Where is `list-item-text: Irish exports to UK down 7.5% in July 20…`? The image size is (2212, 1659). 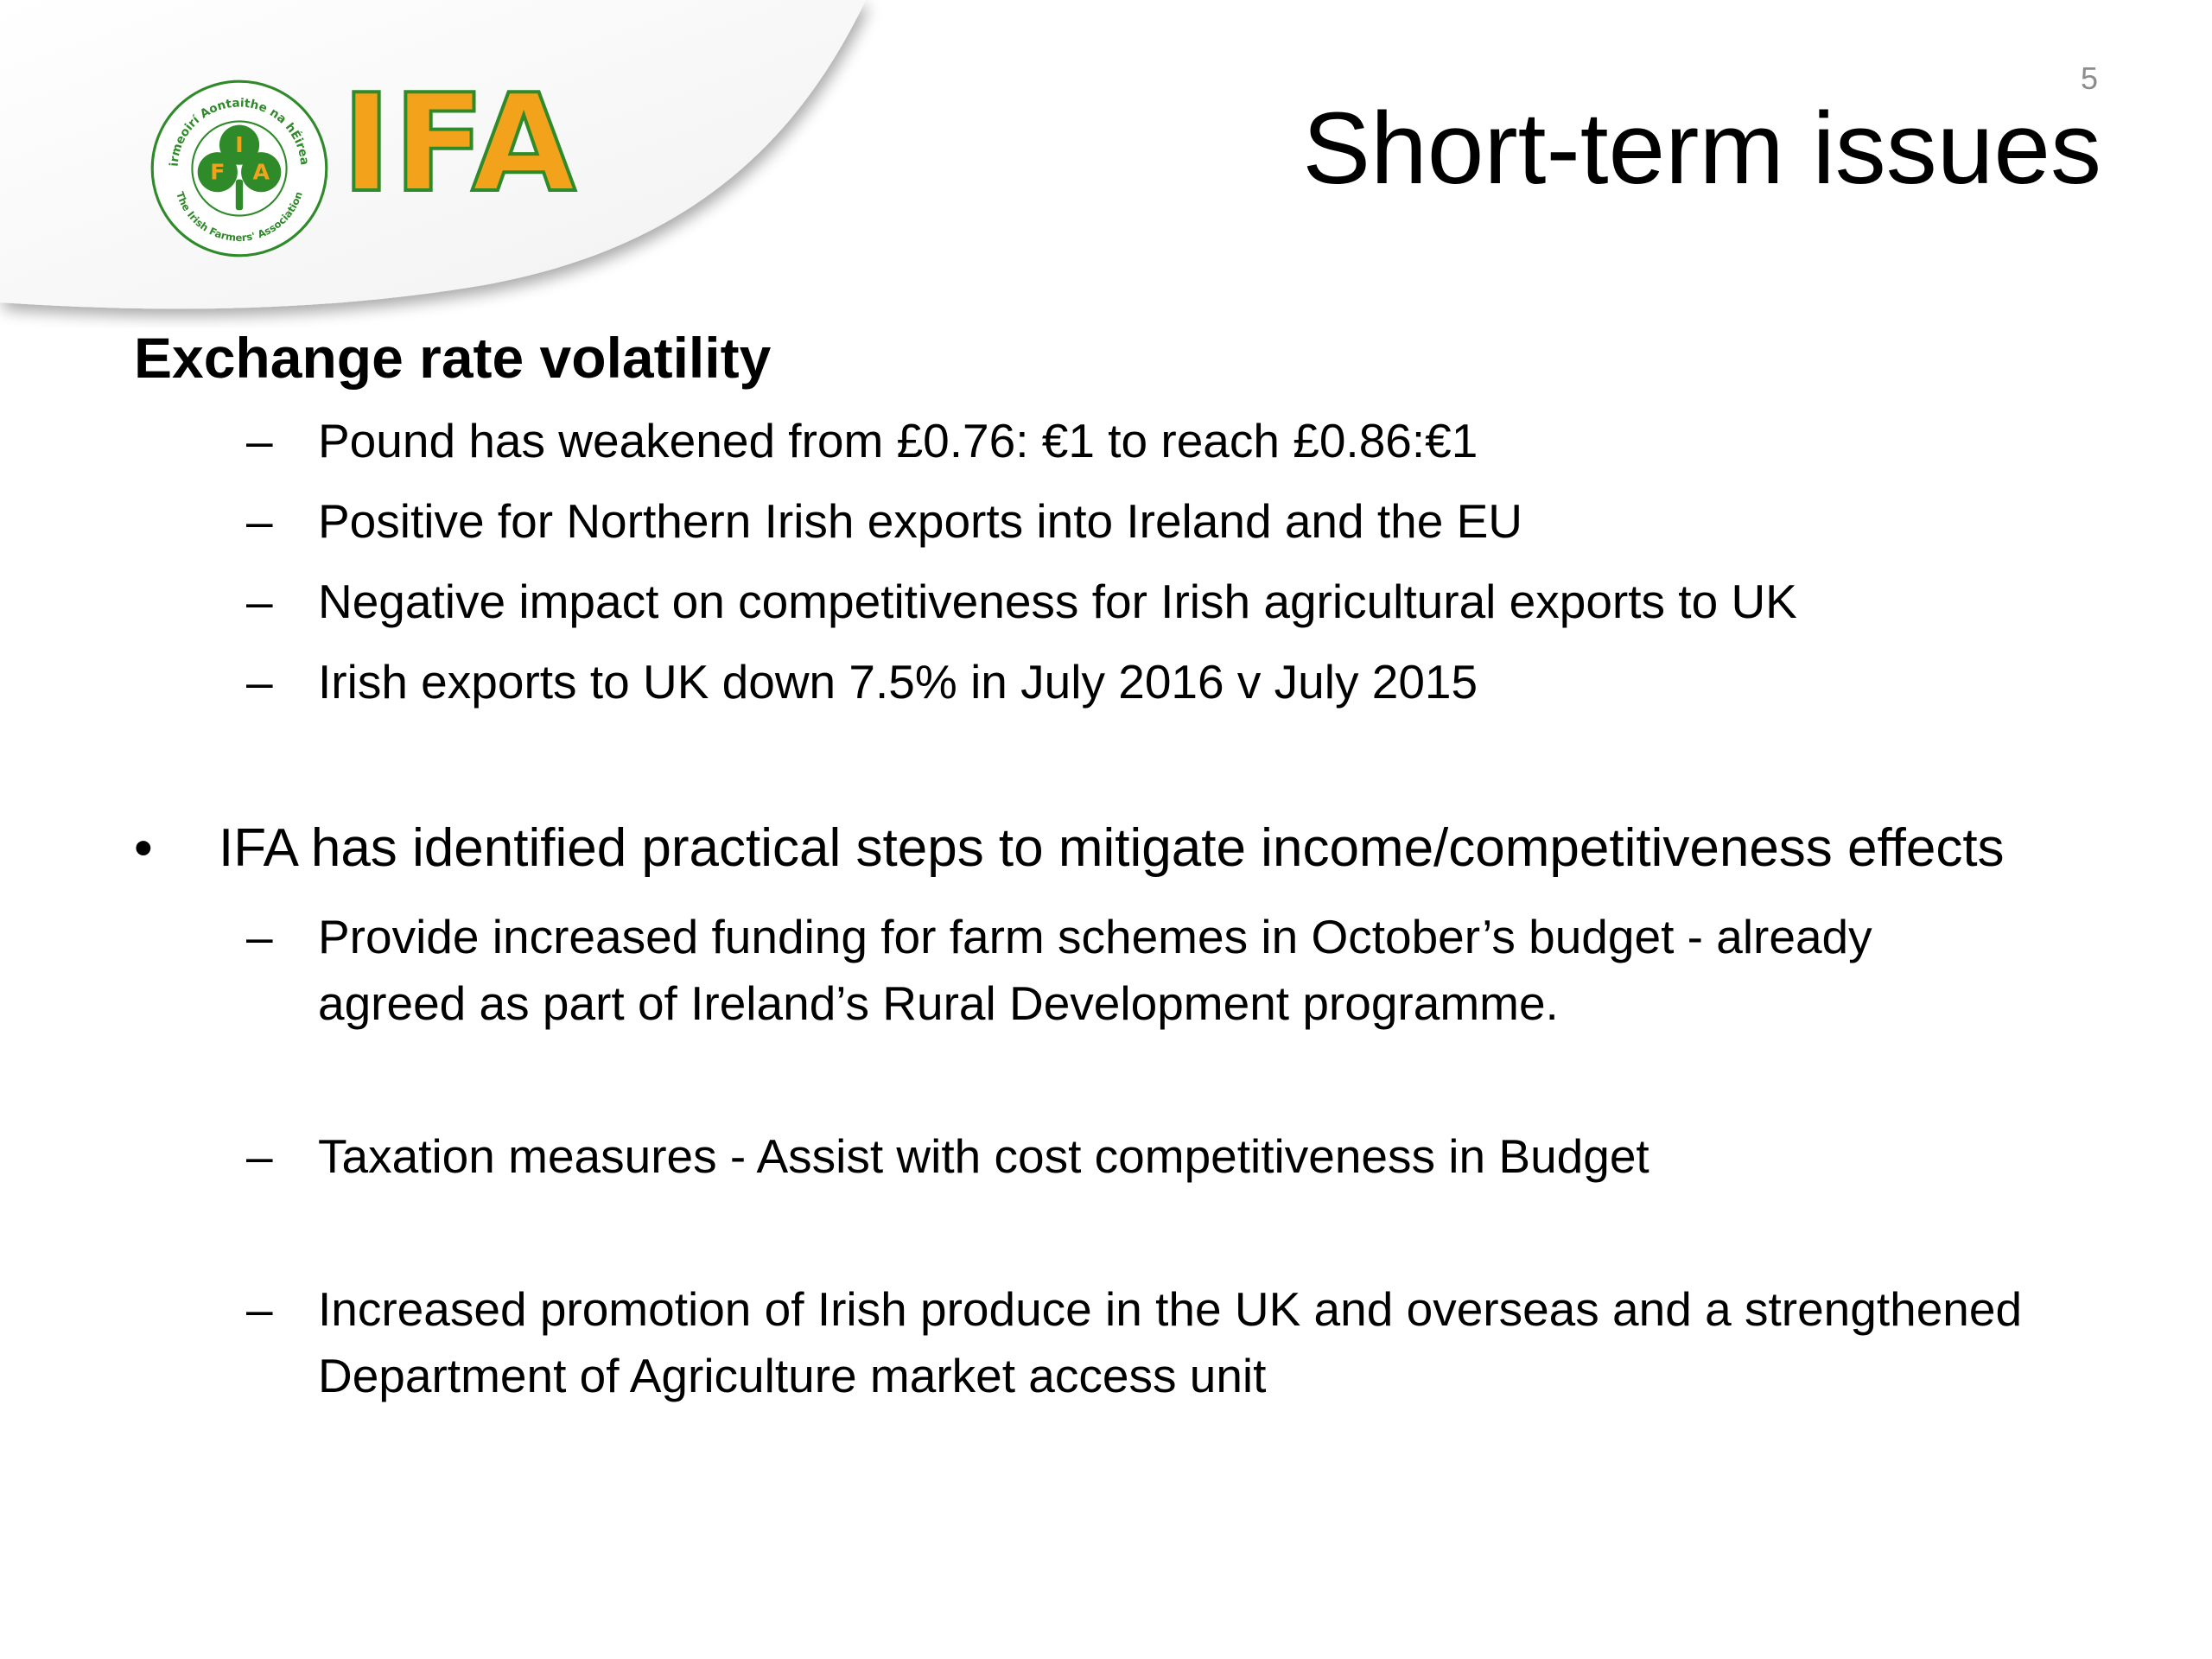 list-item-text: Irish exports to UK down 7.5% in July 20… is located at coordinates (898, 682).